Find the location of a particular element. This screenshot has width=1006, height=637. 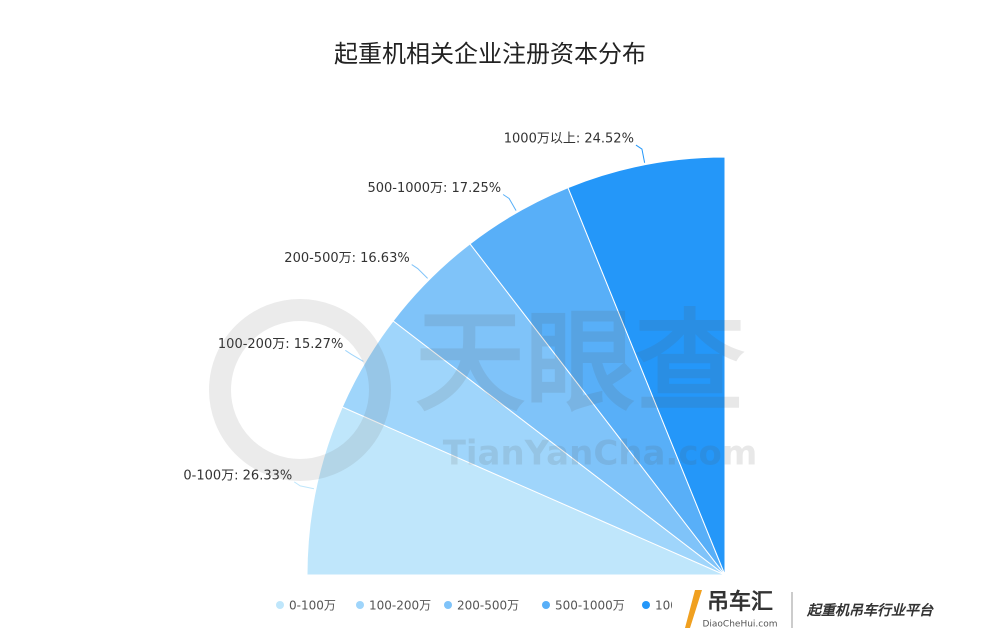

logo-name: 吊车汇 is located at coordinates (740, 602).